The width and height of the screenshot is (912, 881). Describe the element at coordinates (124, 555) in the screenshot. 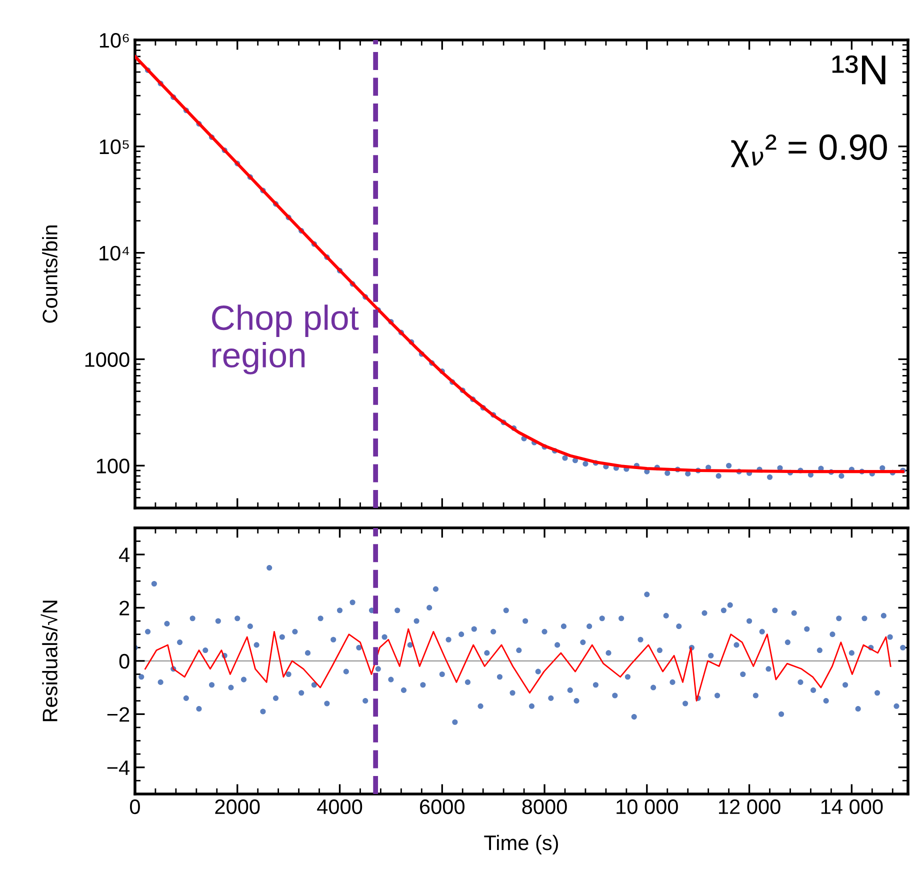

I see `y-tick-label: 4` at that location.